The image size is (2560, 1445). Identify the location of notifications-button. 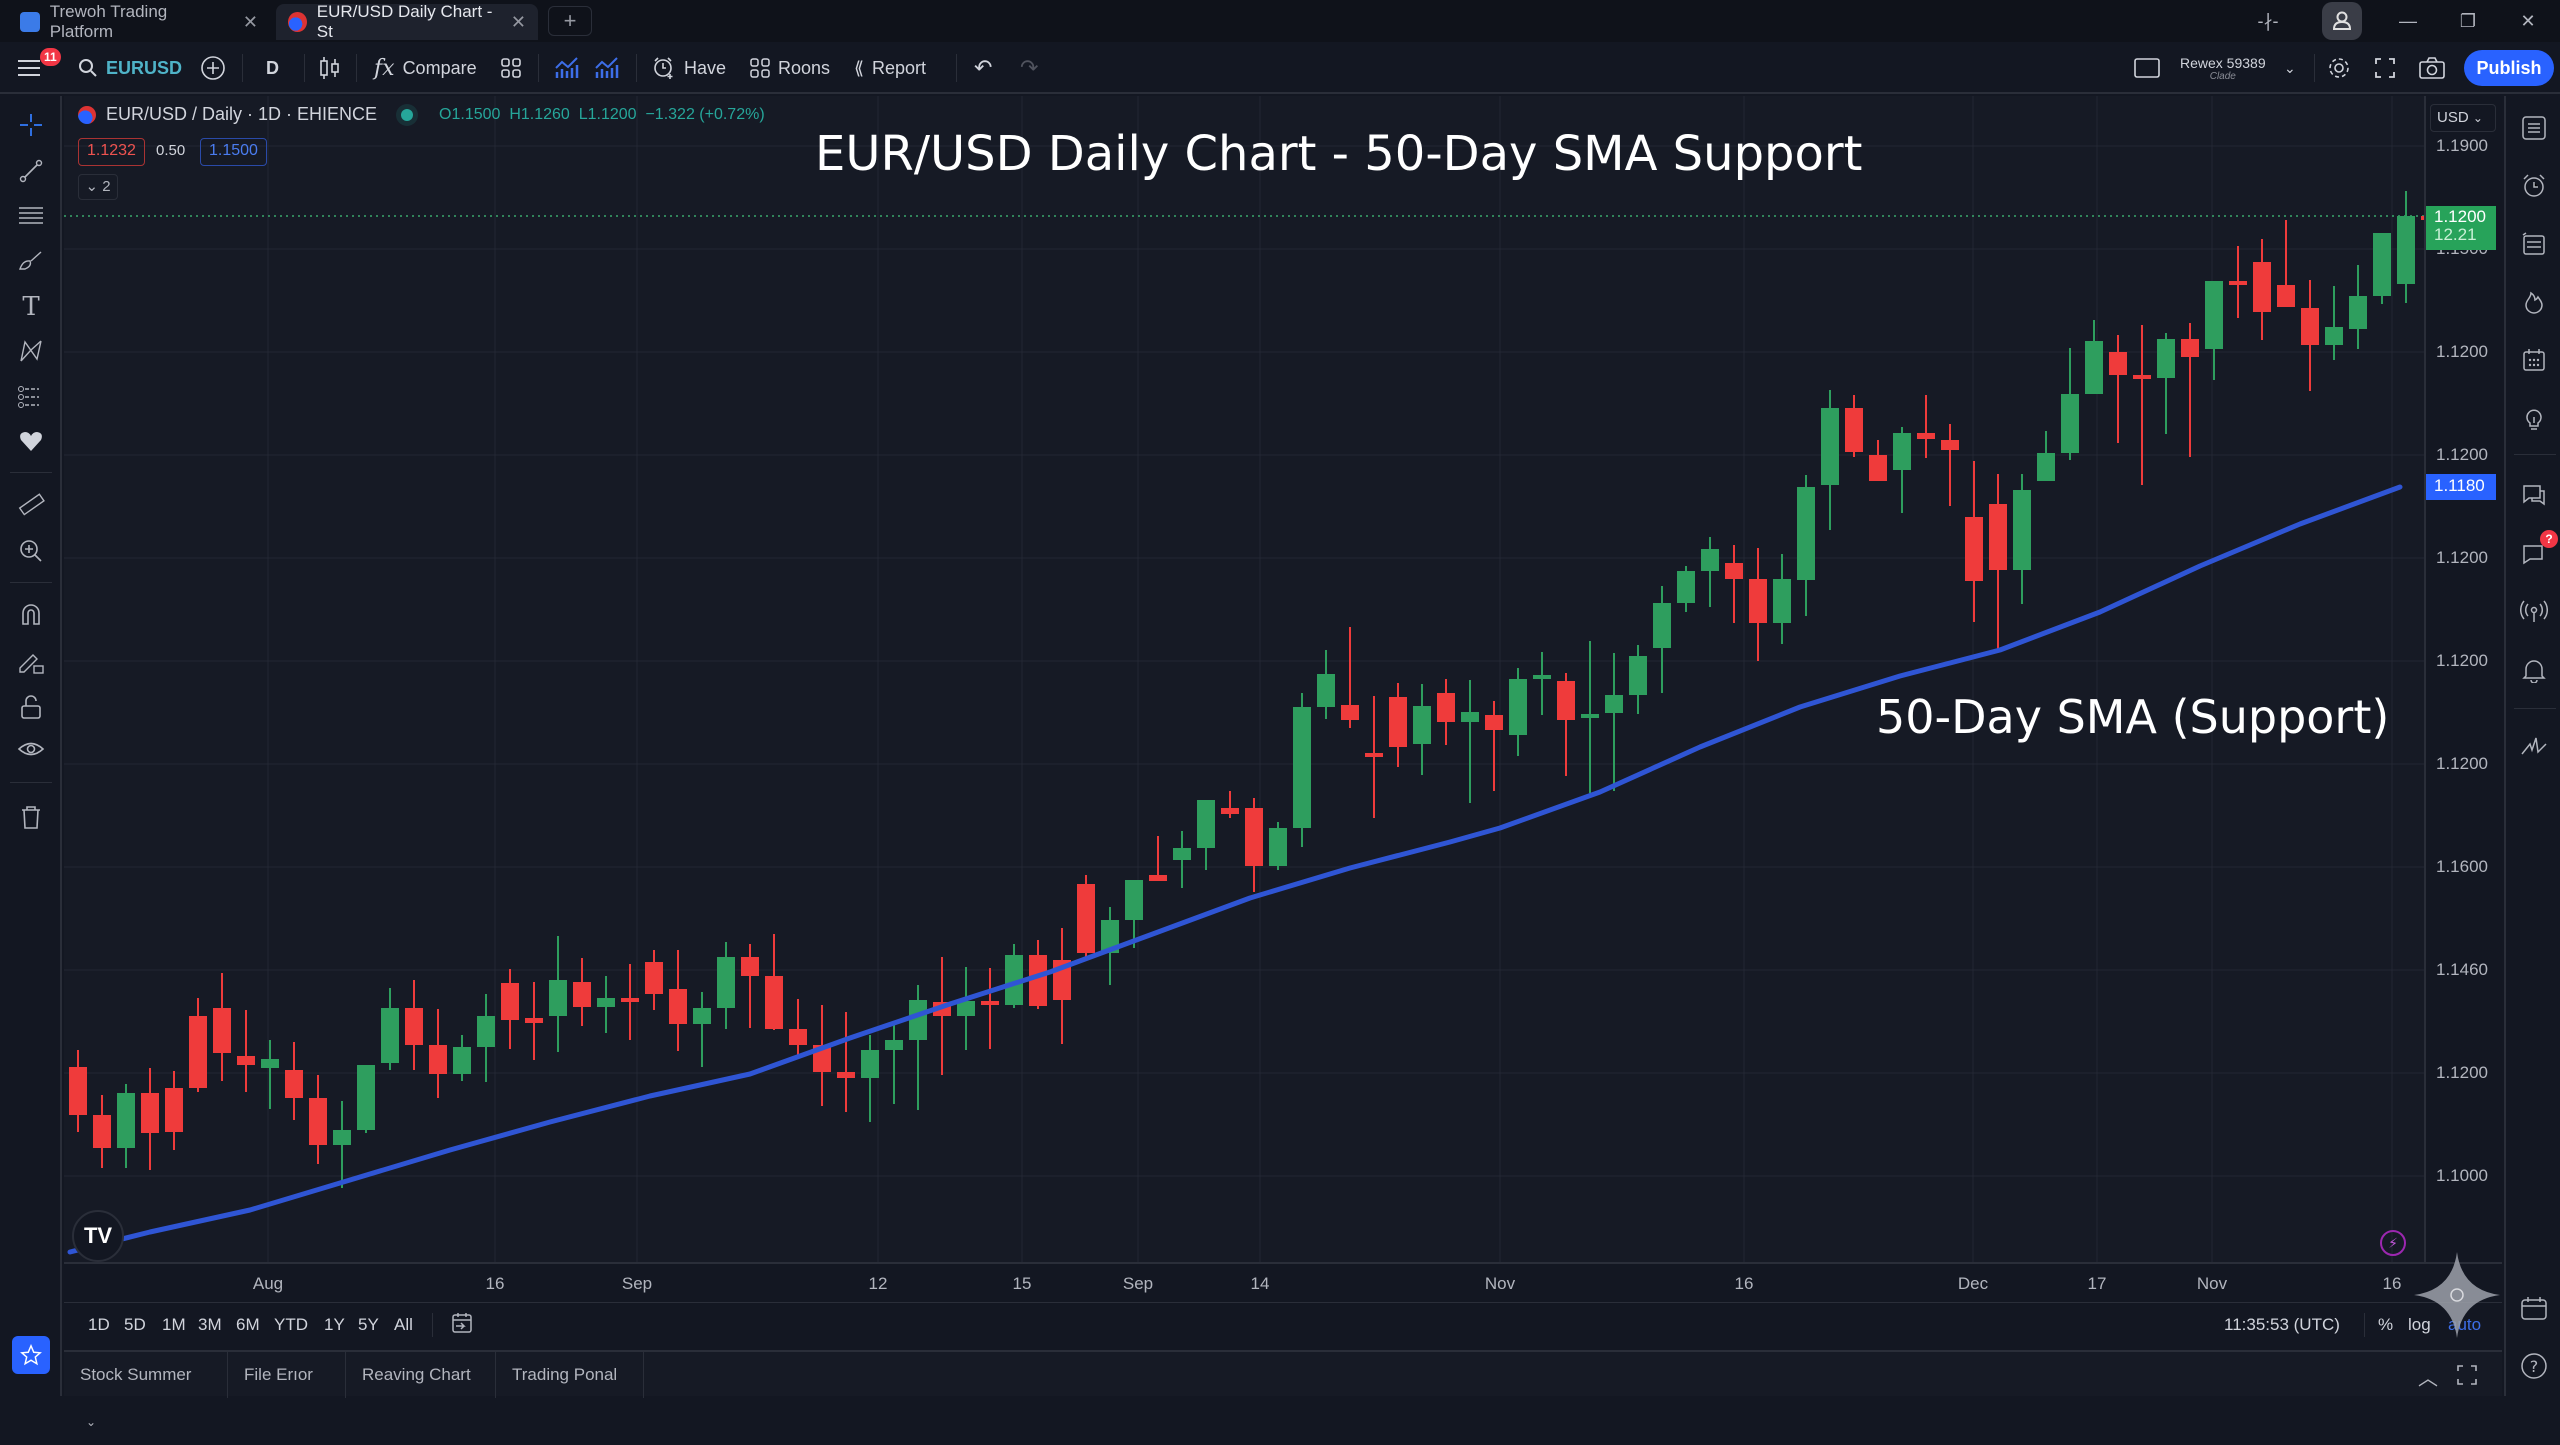
(2534, 670).